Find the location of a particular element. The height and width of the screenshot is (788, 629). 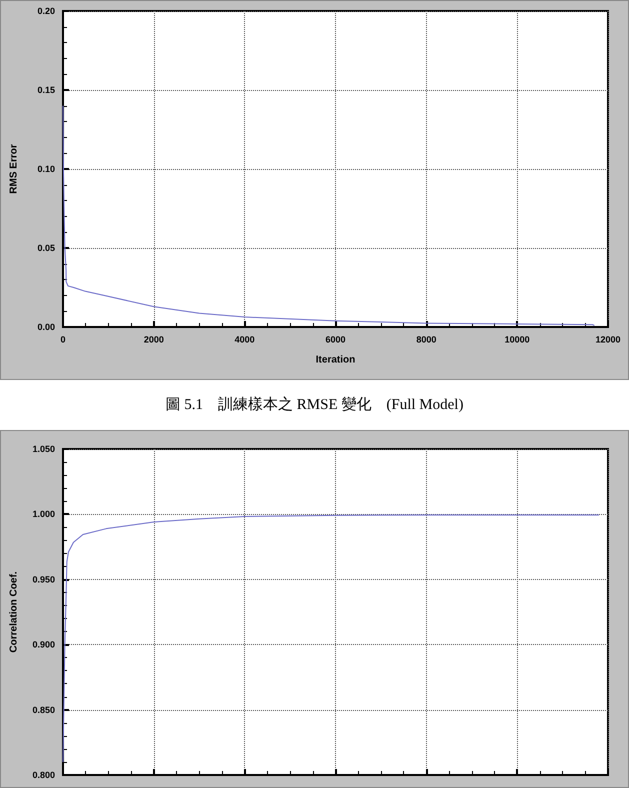

y-tick-label: 0.800 is located at coordinates (43, 775).